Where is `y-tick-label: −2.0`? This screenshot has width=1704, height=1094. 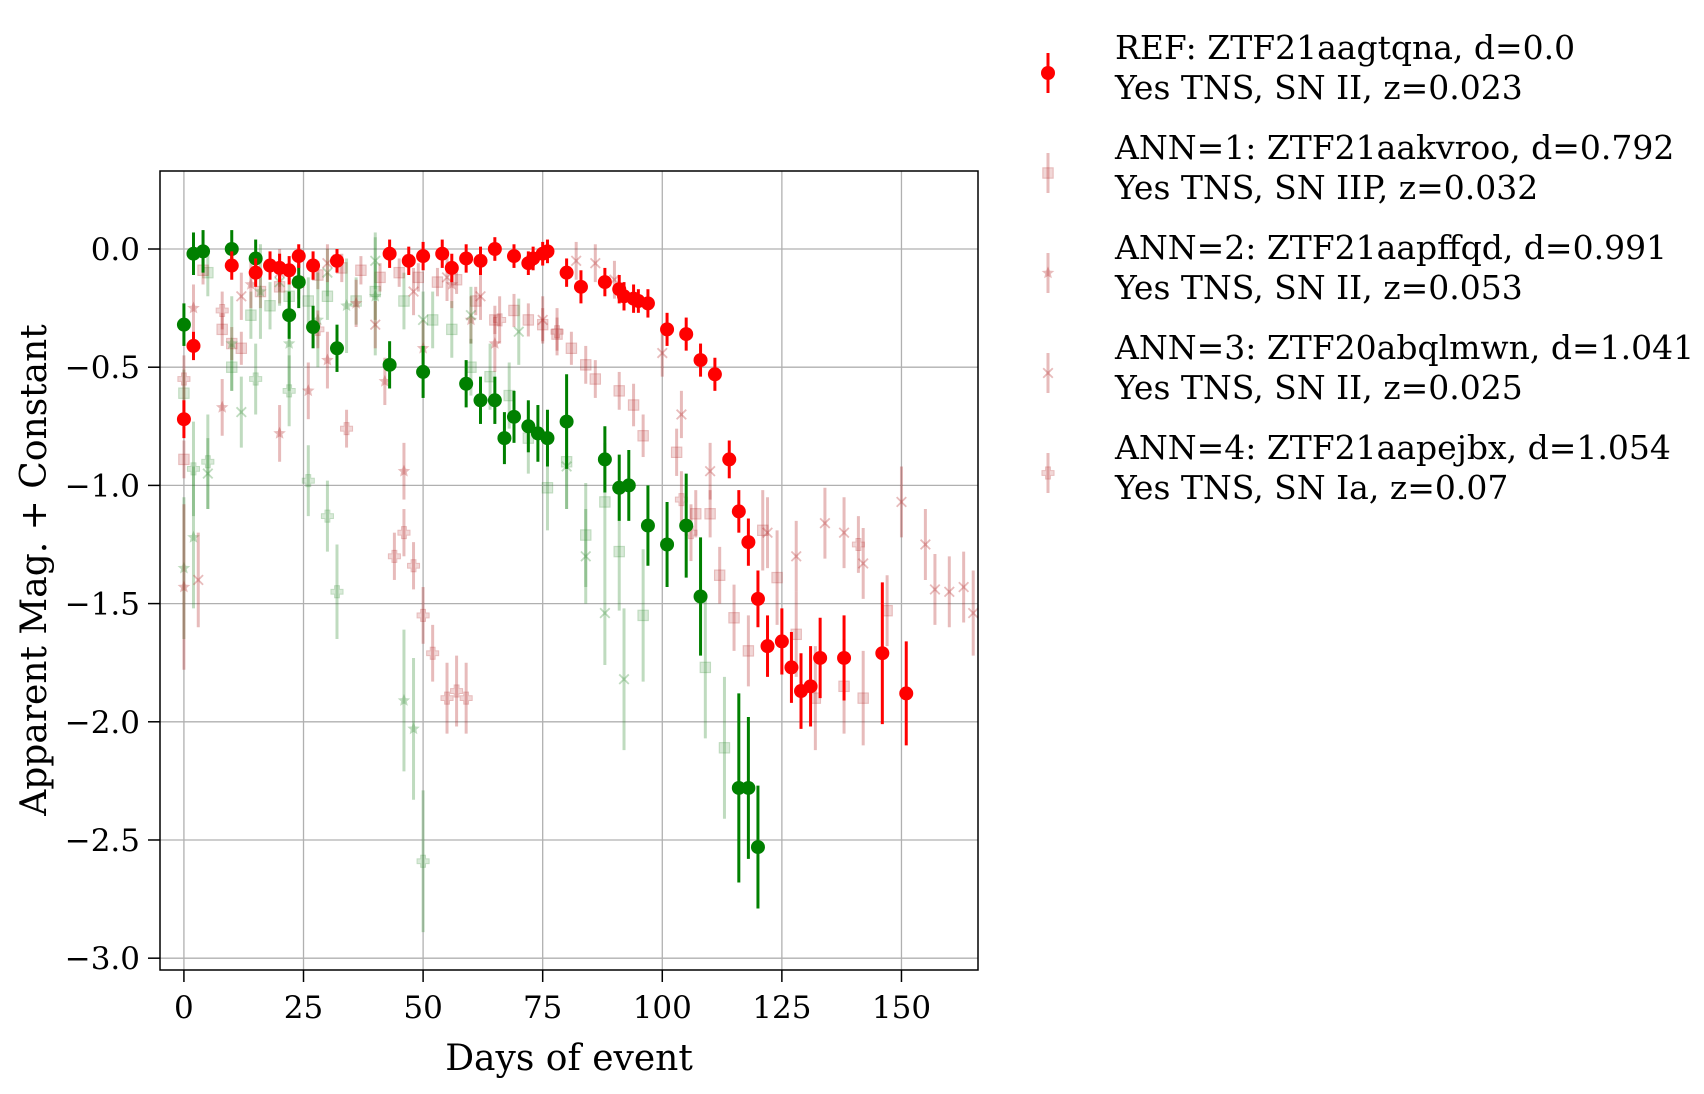
y-tick-label: −2.0 is located at coordinates (102, 723).